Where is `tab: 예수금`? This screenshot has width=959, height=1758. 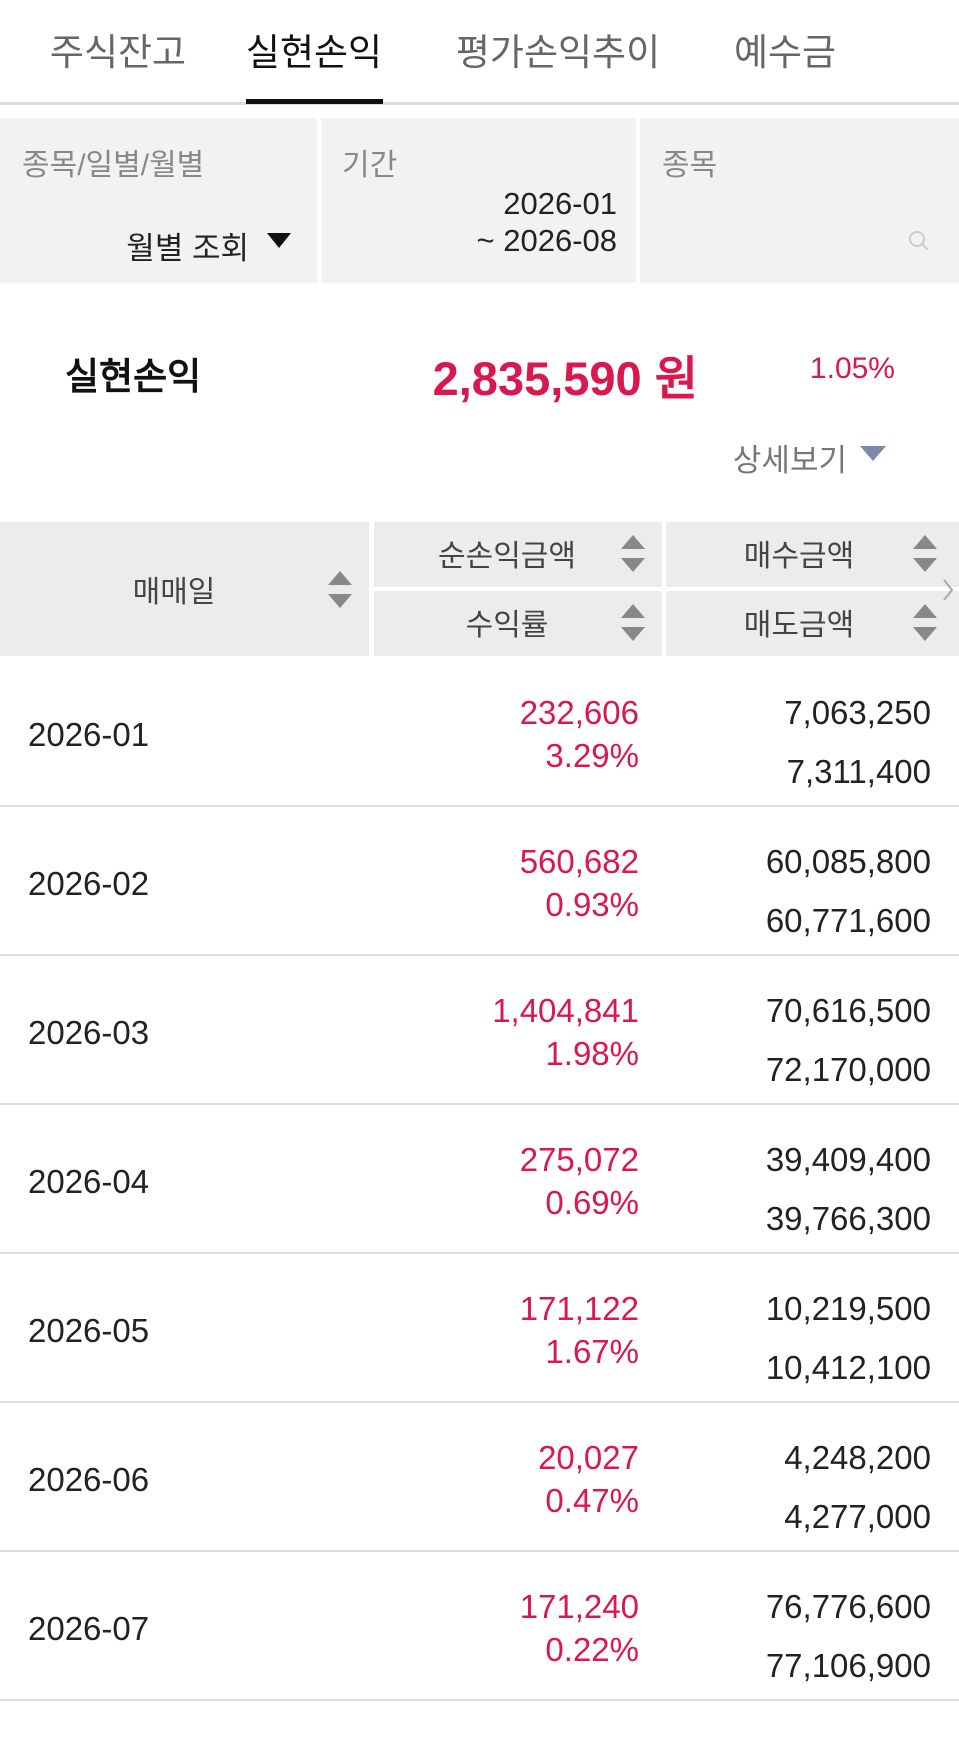 tab: 예수금 is located at coordinates (785, 52).